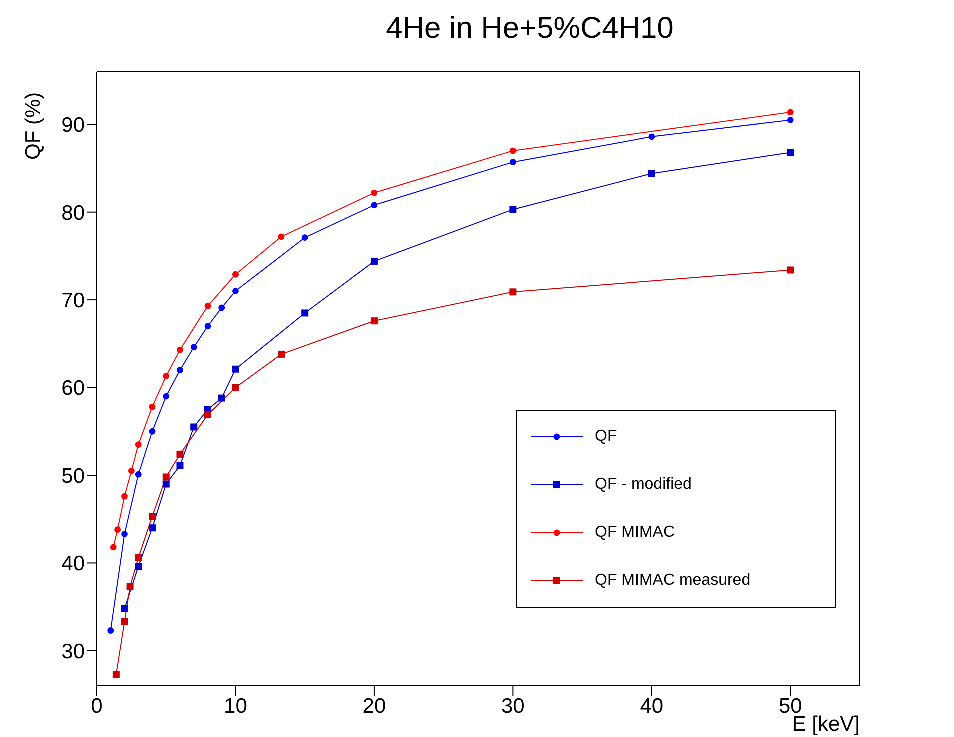 The width and height of the screenshot is (954, 737). Describe the element at coordinates (73, 126) in the screenshot. I see `y-tick-label: 90` at that location.